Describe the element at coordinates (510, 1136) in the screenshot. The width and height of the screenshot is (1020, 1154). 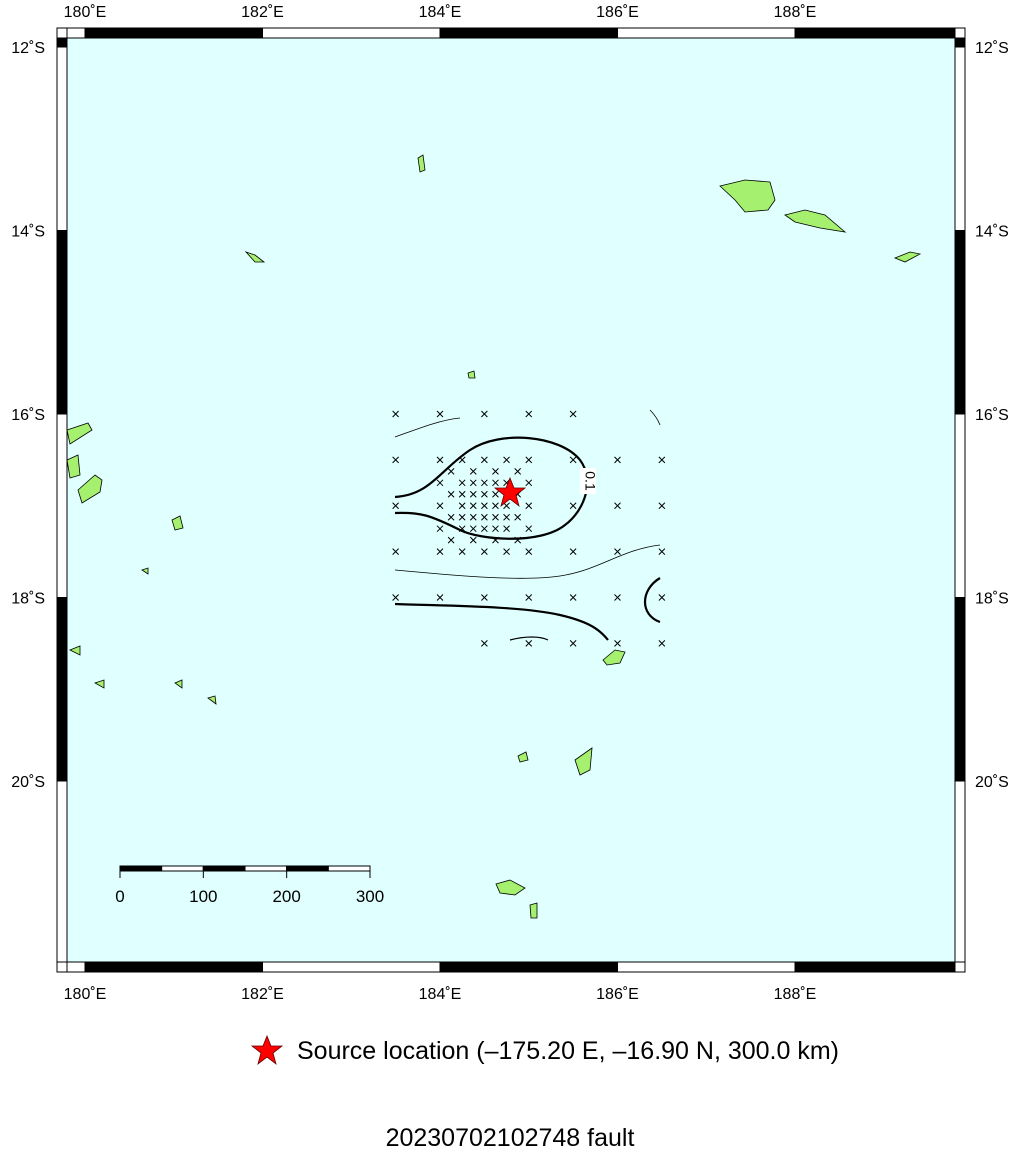
I see `title: 20230702102748 fault` at that location.